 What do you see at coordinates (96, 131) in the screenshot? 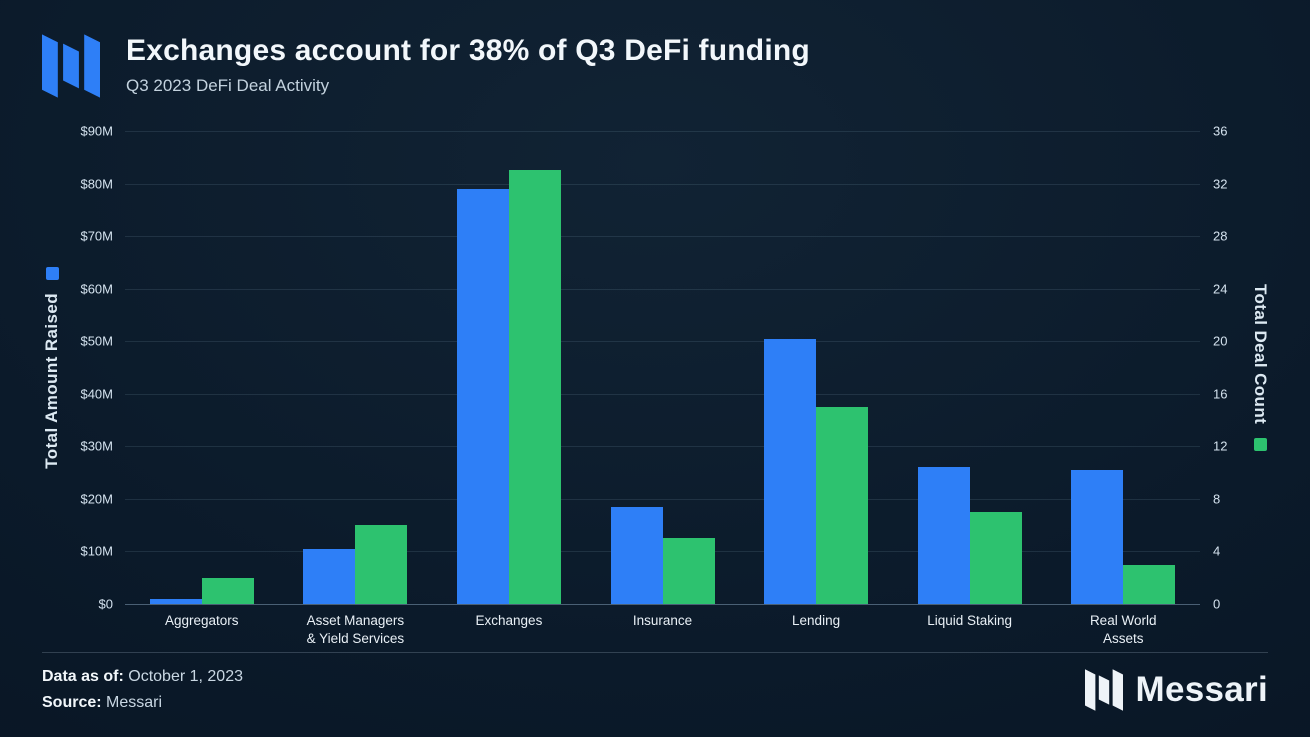
I see `left-axis-tick: $90M` at bounding box center [96, 131].